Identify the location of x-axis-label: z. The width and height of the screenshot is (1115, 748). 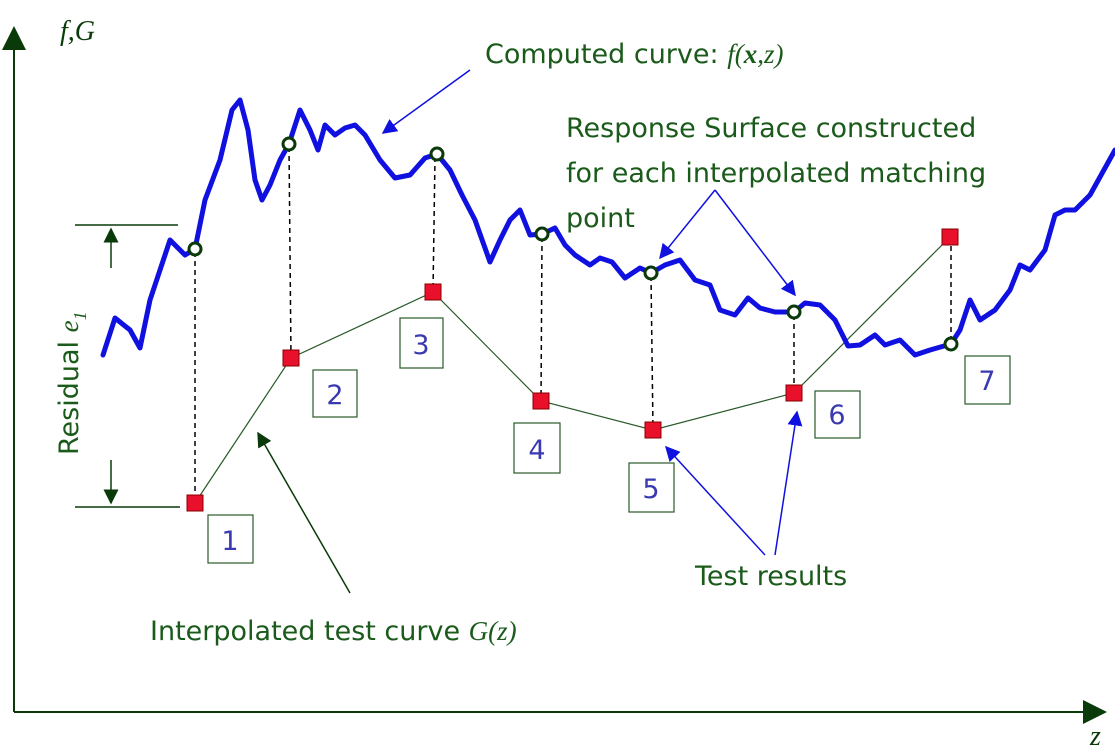
(1095, 734).